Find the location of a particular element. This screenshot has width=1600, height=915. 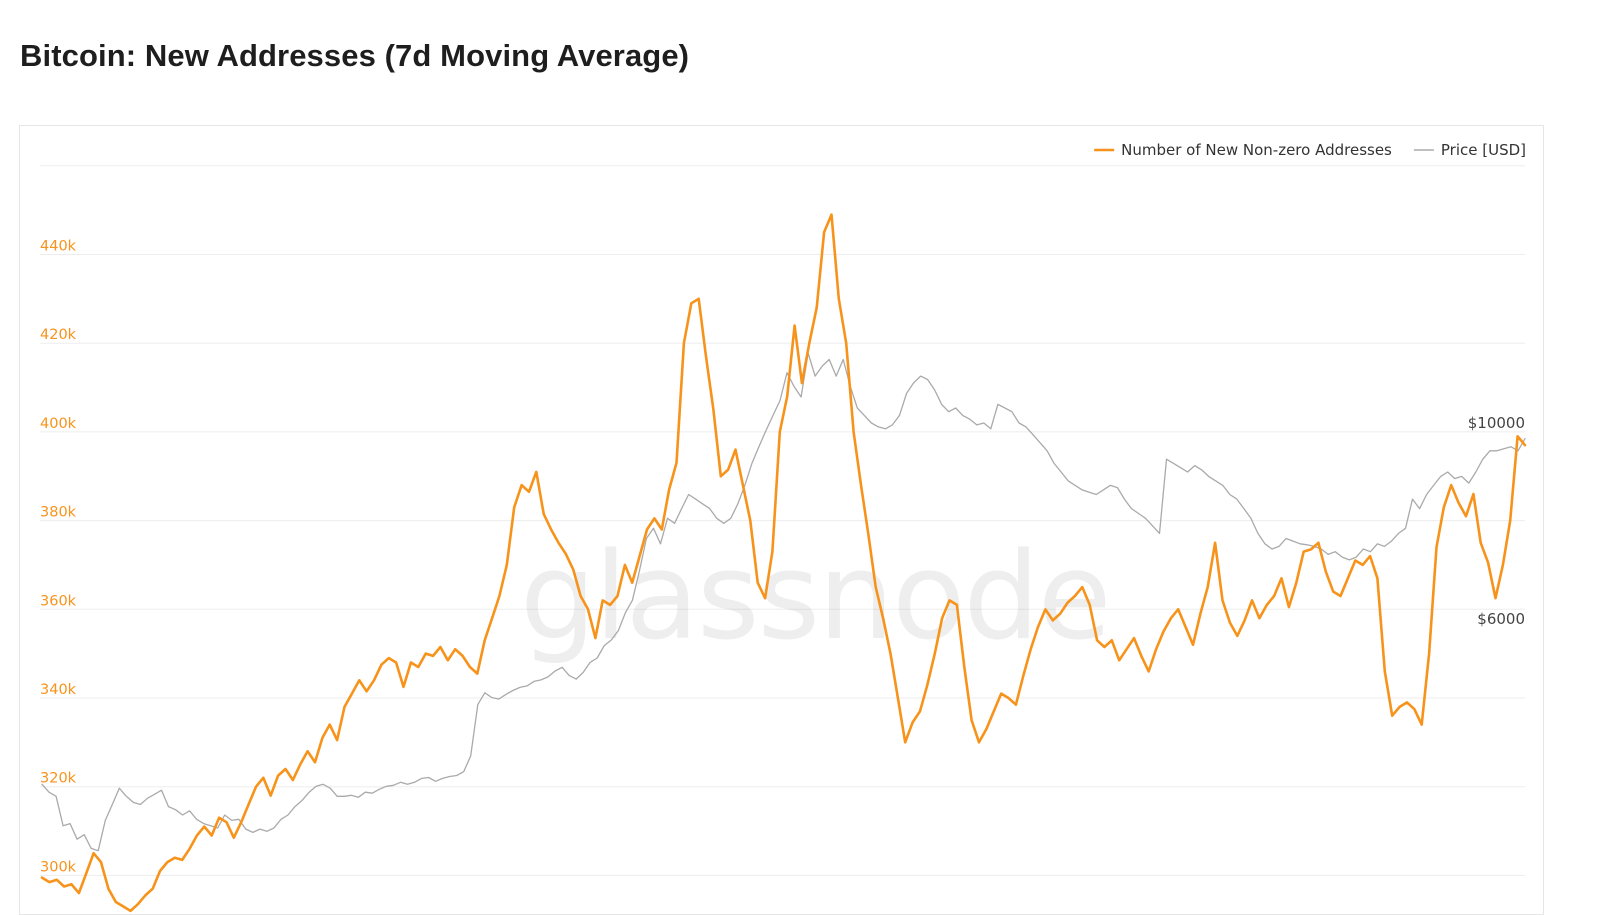

y-tick-label: 360k is located at coordinates (58, 601).